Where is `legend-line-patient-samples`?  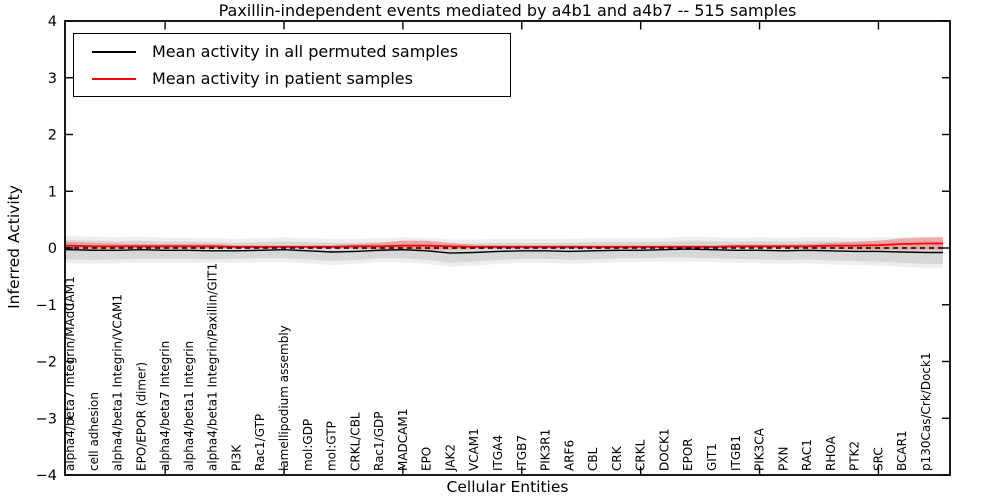
legend-line-patient-samples is located at coordinates (114, 78).